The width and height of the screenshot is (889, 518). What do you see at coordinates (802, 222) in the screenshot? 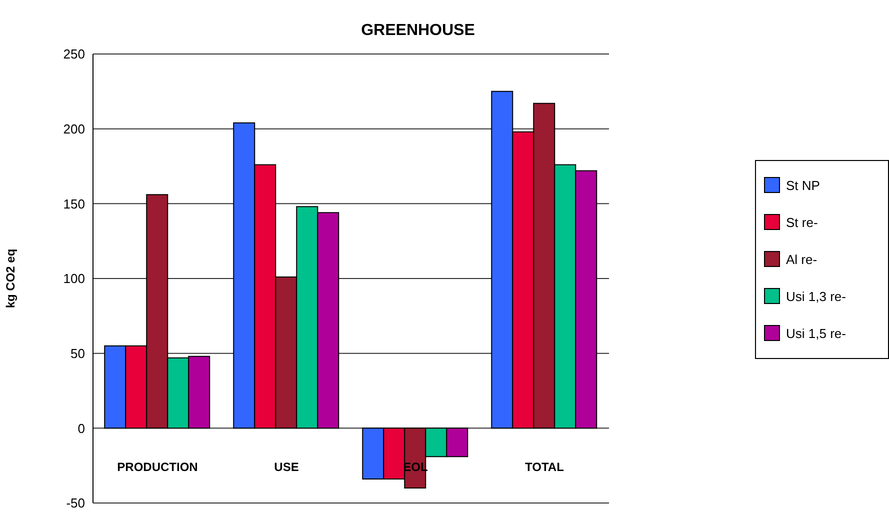
I see `legend-label: St re-` at bounding box center [802, 222].